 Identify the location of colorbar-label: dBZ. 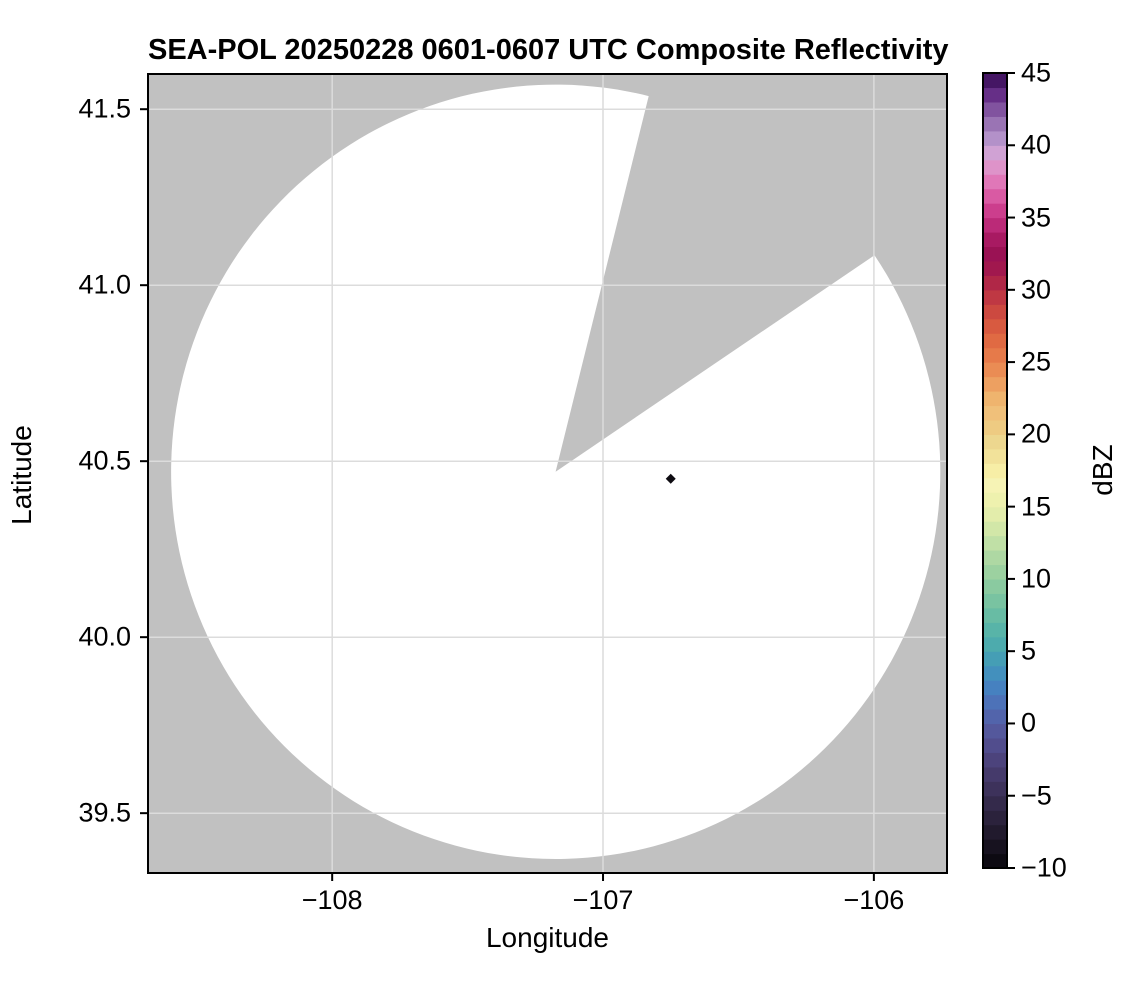
(1102, 470).